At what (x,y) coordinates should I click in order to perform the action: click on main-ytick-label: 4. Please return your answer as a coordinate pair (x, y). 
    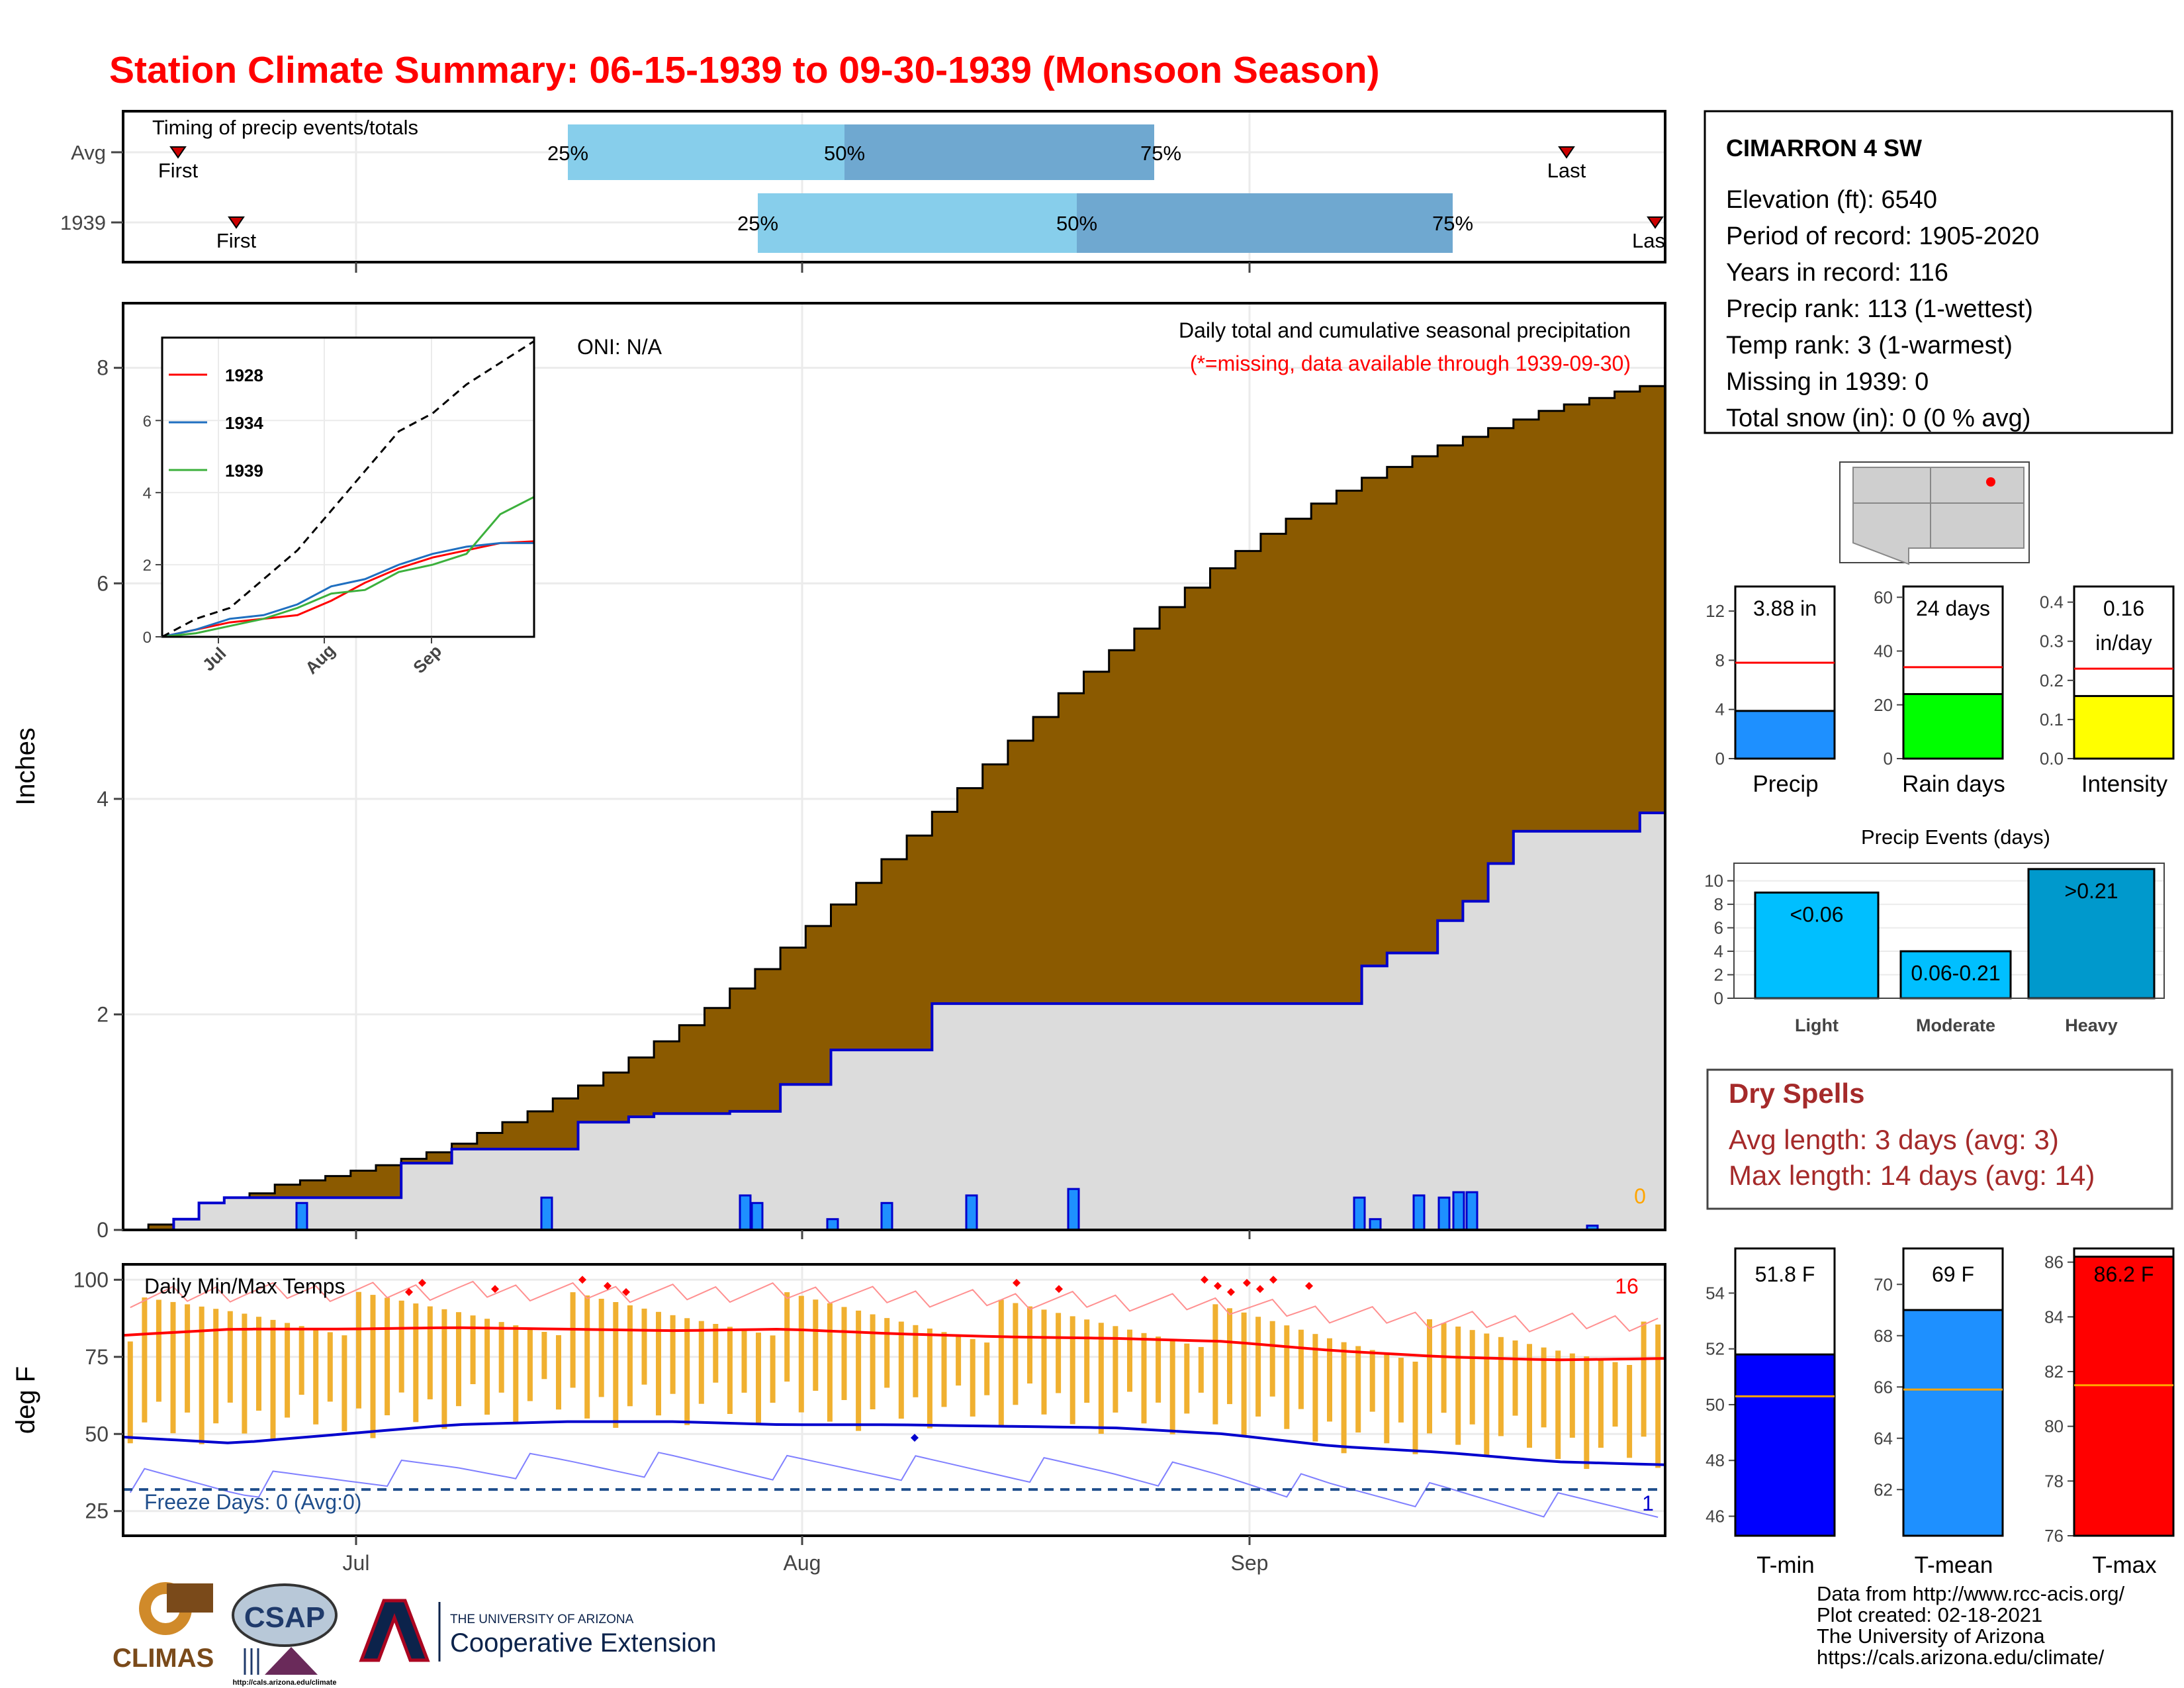
    Looking at the image, I should click on (103, 799).